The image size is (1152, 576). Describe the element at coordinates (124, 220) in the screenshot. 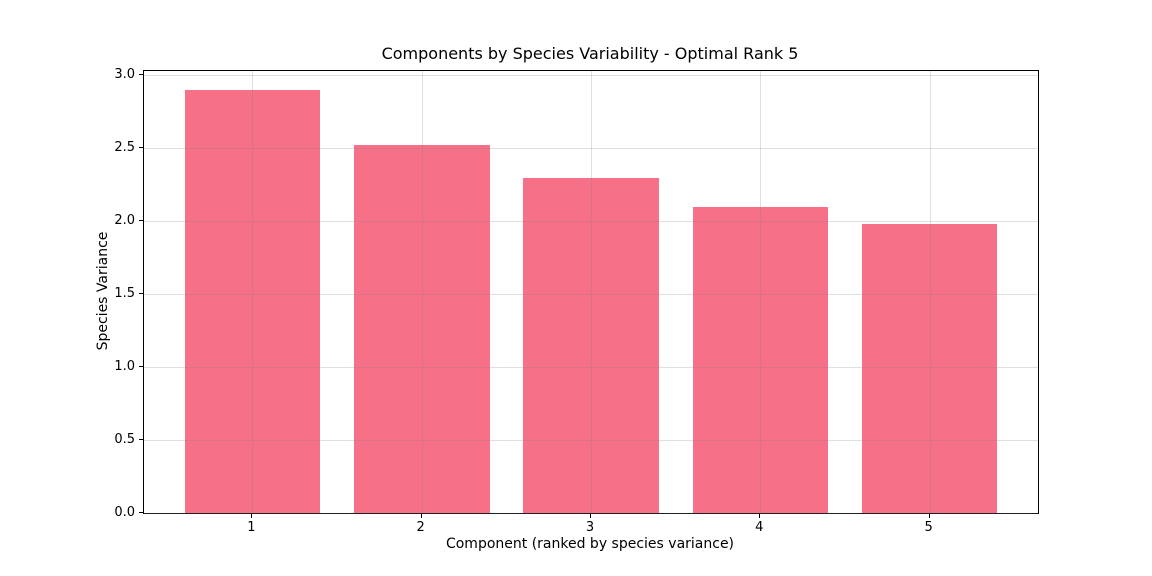

I see `y-tick-label: 2.0` at that location.